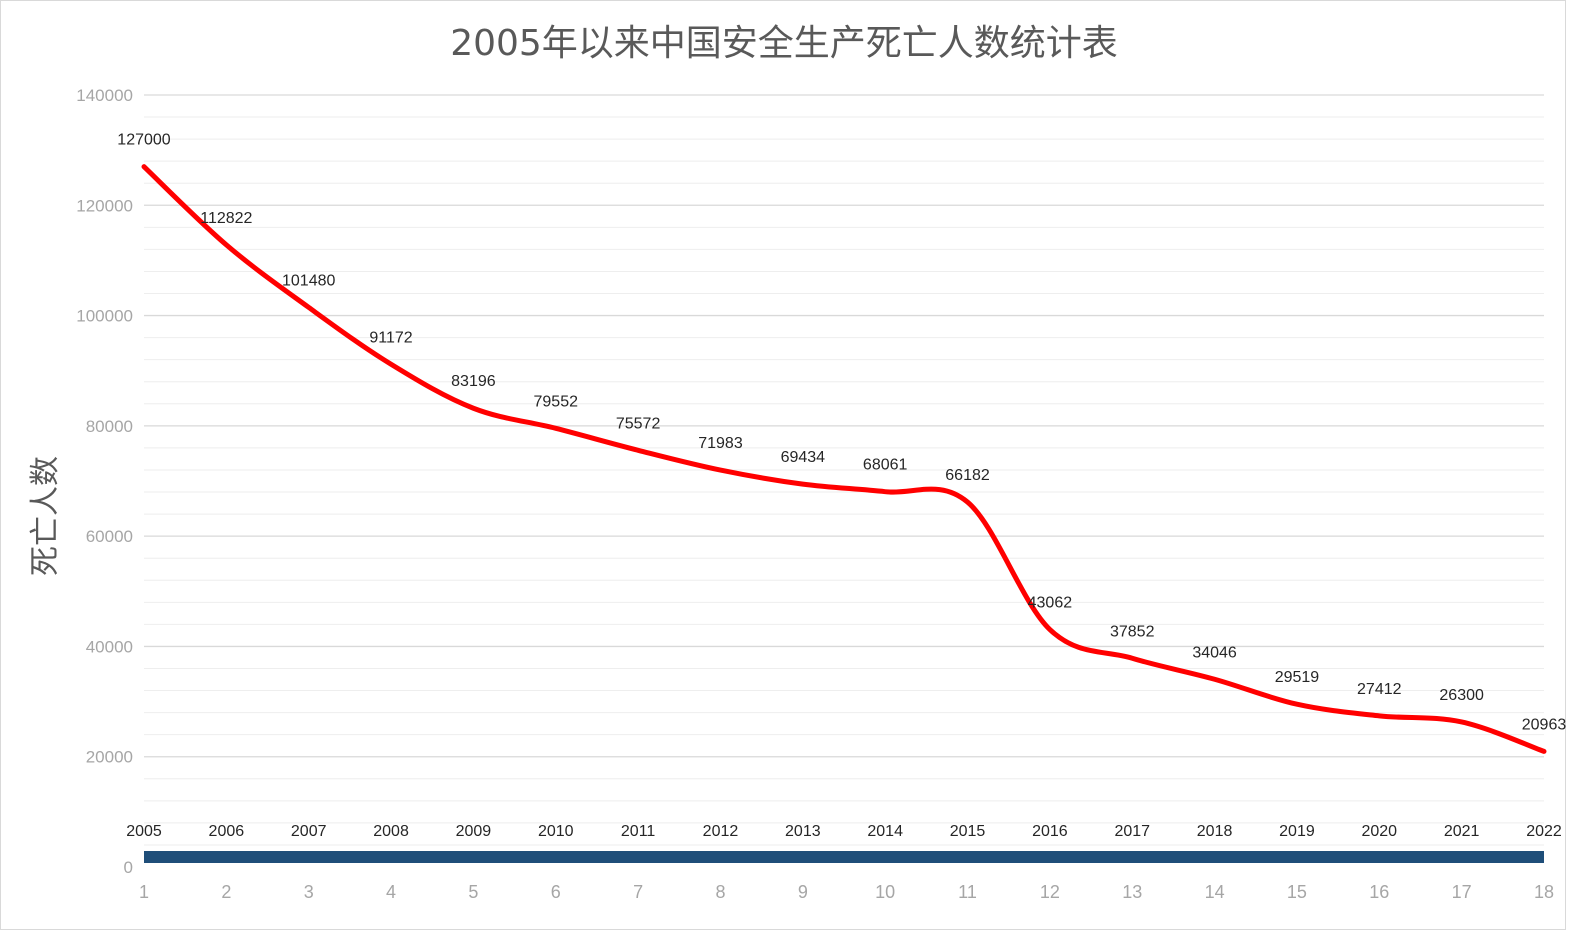 The height and width of the screenshot is (940, 1580). Describe the element at coordinates (391, 831) in the screenshot. I see `year-label: 2008` at that location.